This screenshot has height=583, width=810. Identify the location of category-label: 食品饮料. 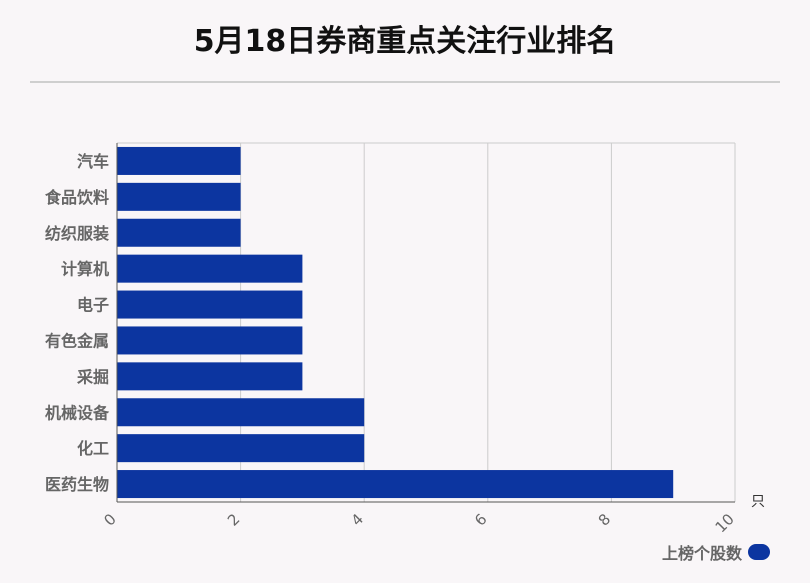
(76, 197).